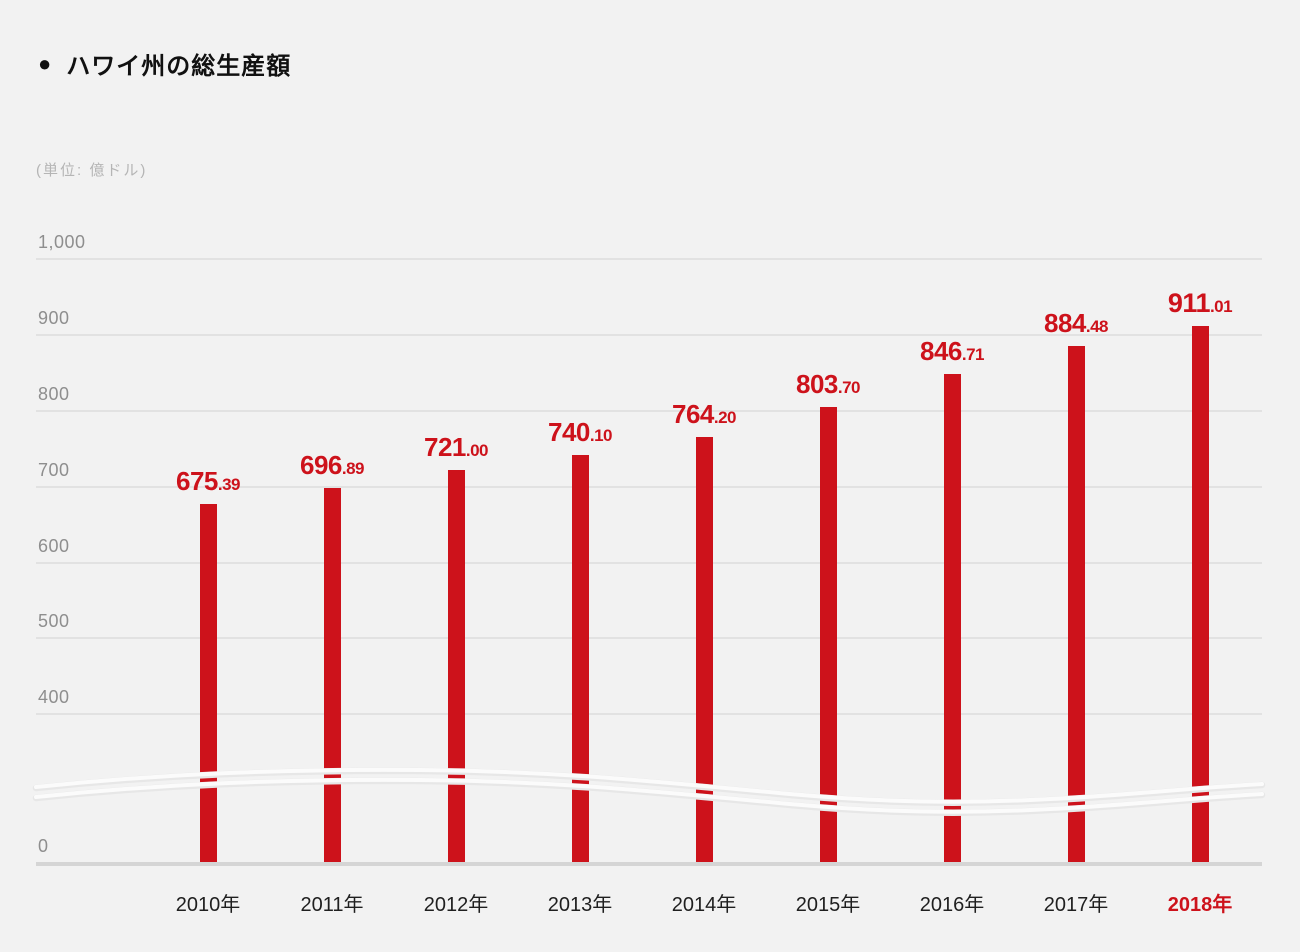 The image size is (1300, 952). I want to click on bar-2014年, so click(704, 649).